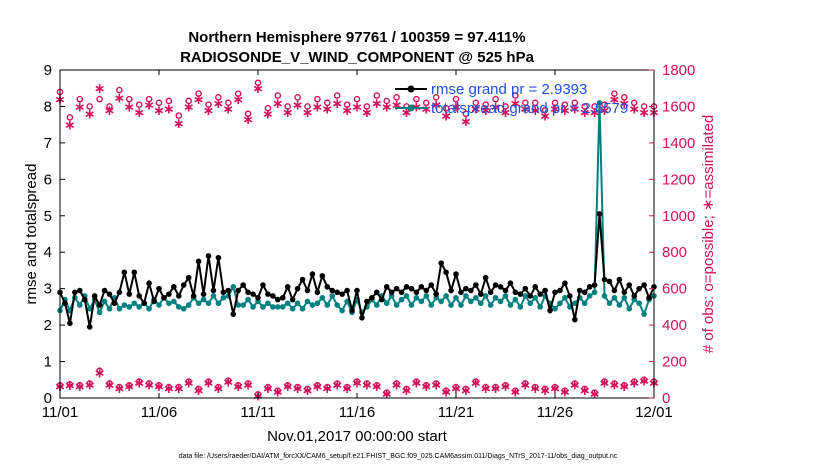 Image resolution: width=830 pixels, height=470 pixels. I want to click on y-left-tick-label: 4, so click(48, 252).